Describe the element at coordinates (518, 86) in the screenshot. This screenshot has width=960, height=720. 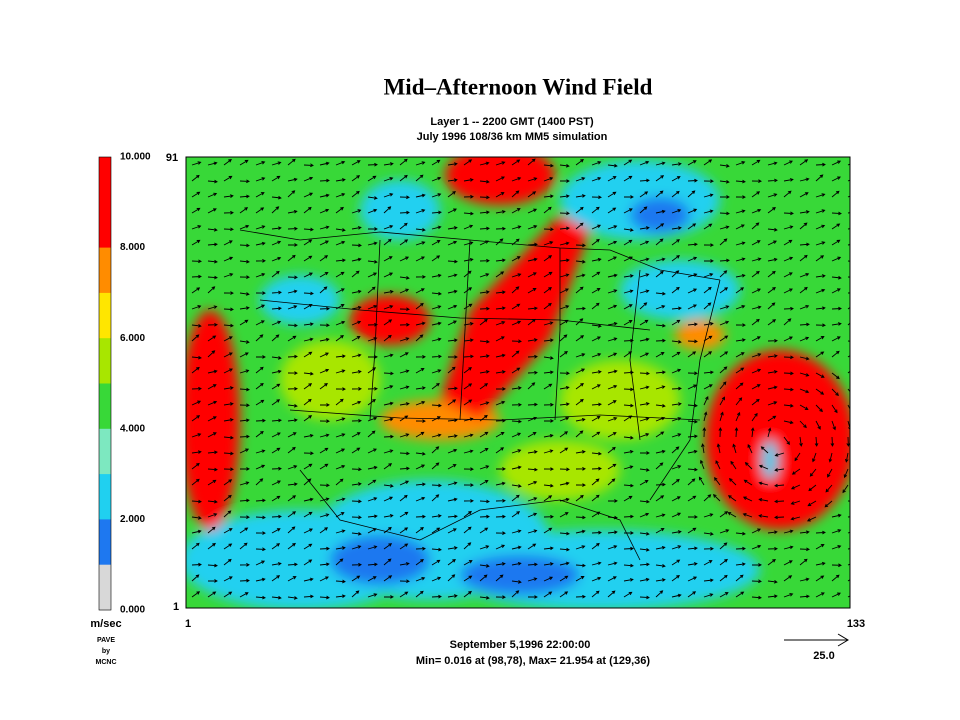
I see `title: Mid–Afternoon Wind Field` at that location.